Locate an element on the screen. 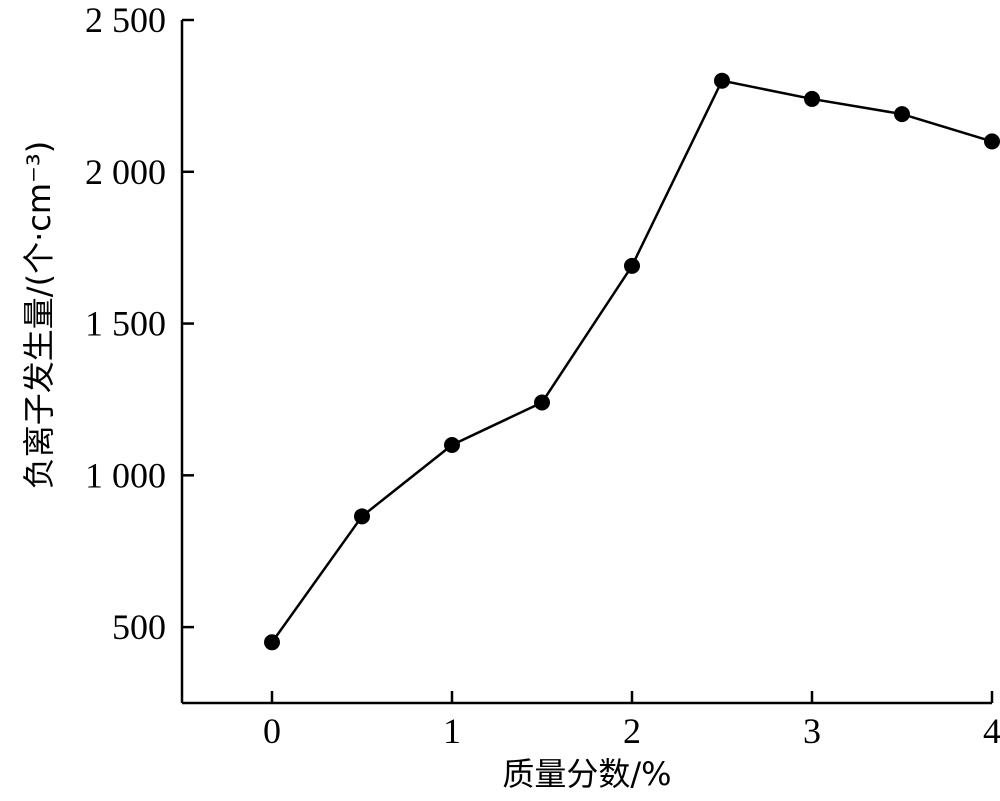 Image resolution: width=1000 pixels, height=801 pixels. y-tick-label: 1 000 is located at coordinates (125, 475).